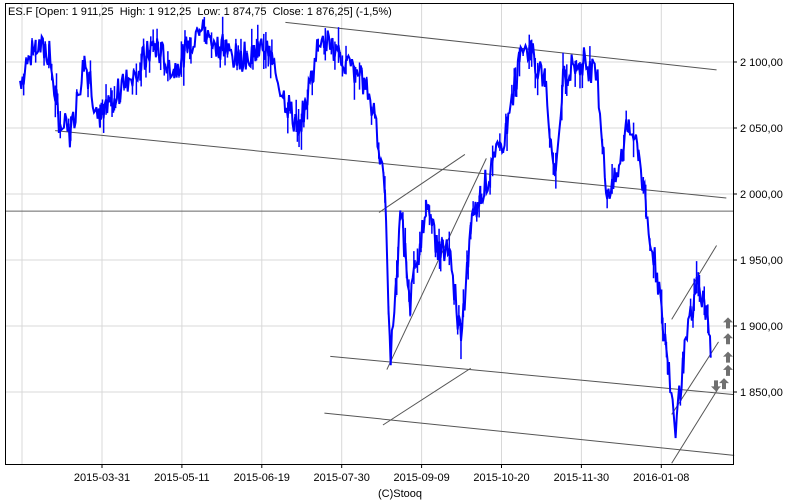 The image size is (800, 500). I want to click on x-tick-label: 2015-07-30, so click(342, 478).